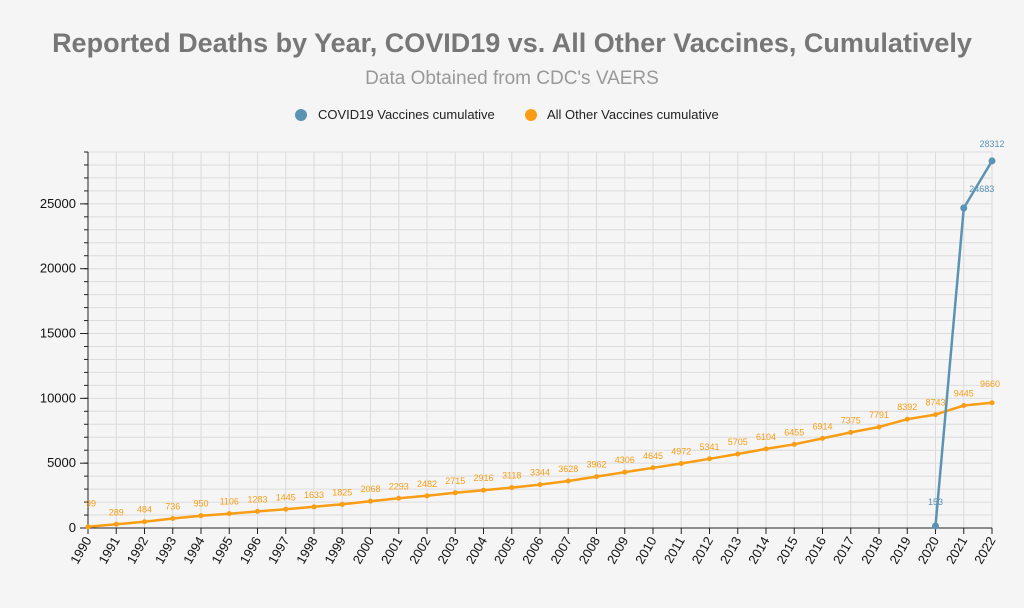  I want to click on chart-subtitle: Data Obtained from CDC's VAERS, so click(512, 78).